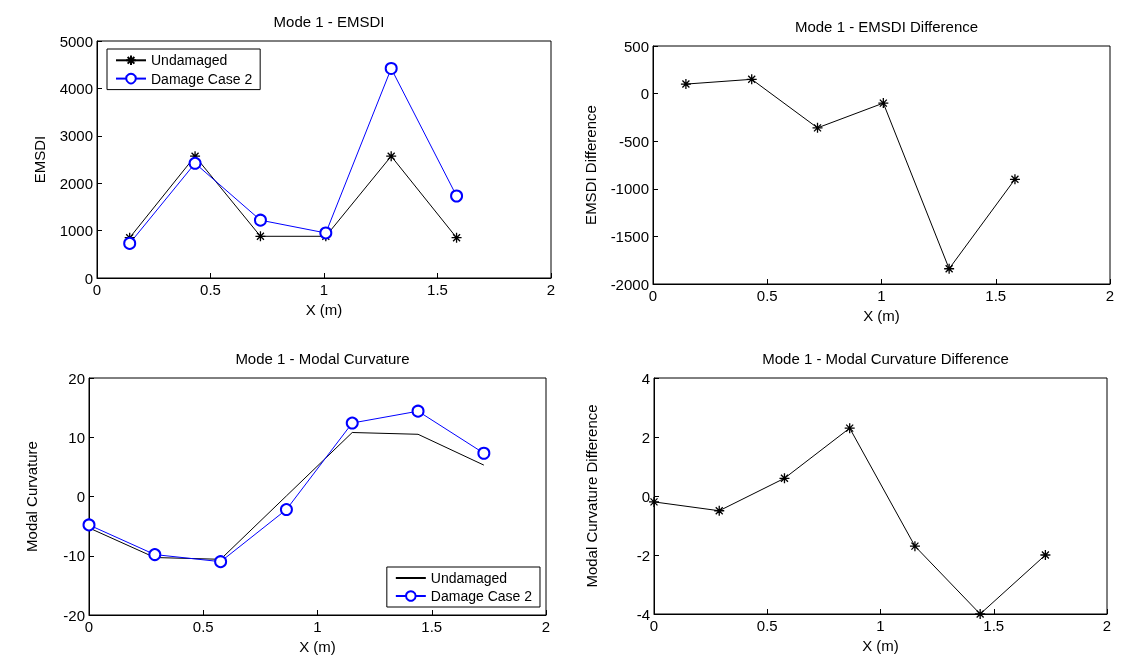 Image resolution: width=1122 pixels, height=668 pixels. Describe the element at coordinates (590, 165) in the screenshot. I see `y-axis-title: EMSDI Difference` at that location.